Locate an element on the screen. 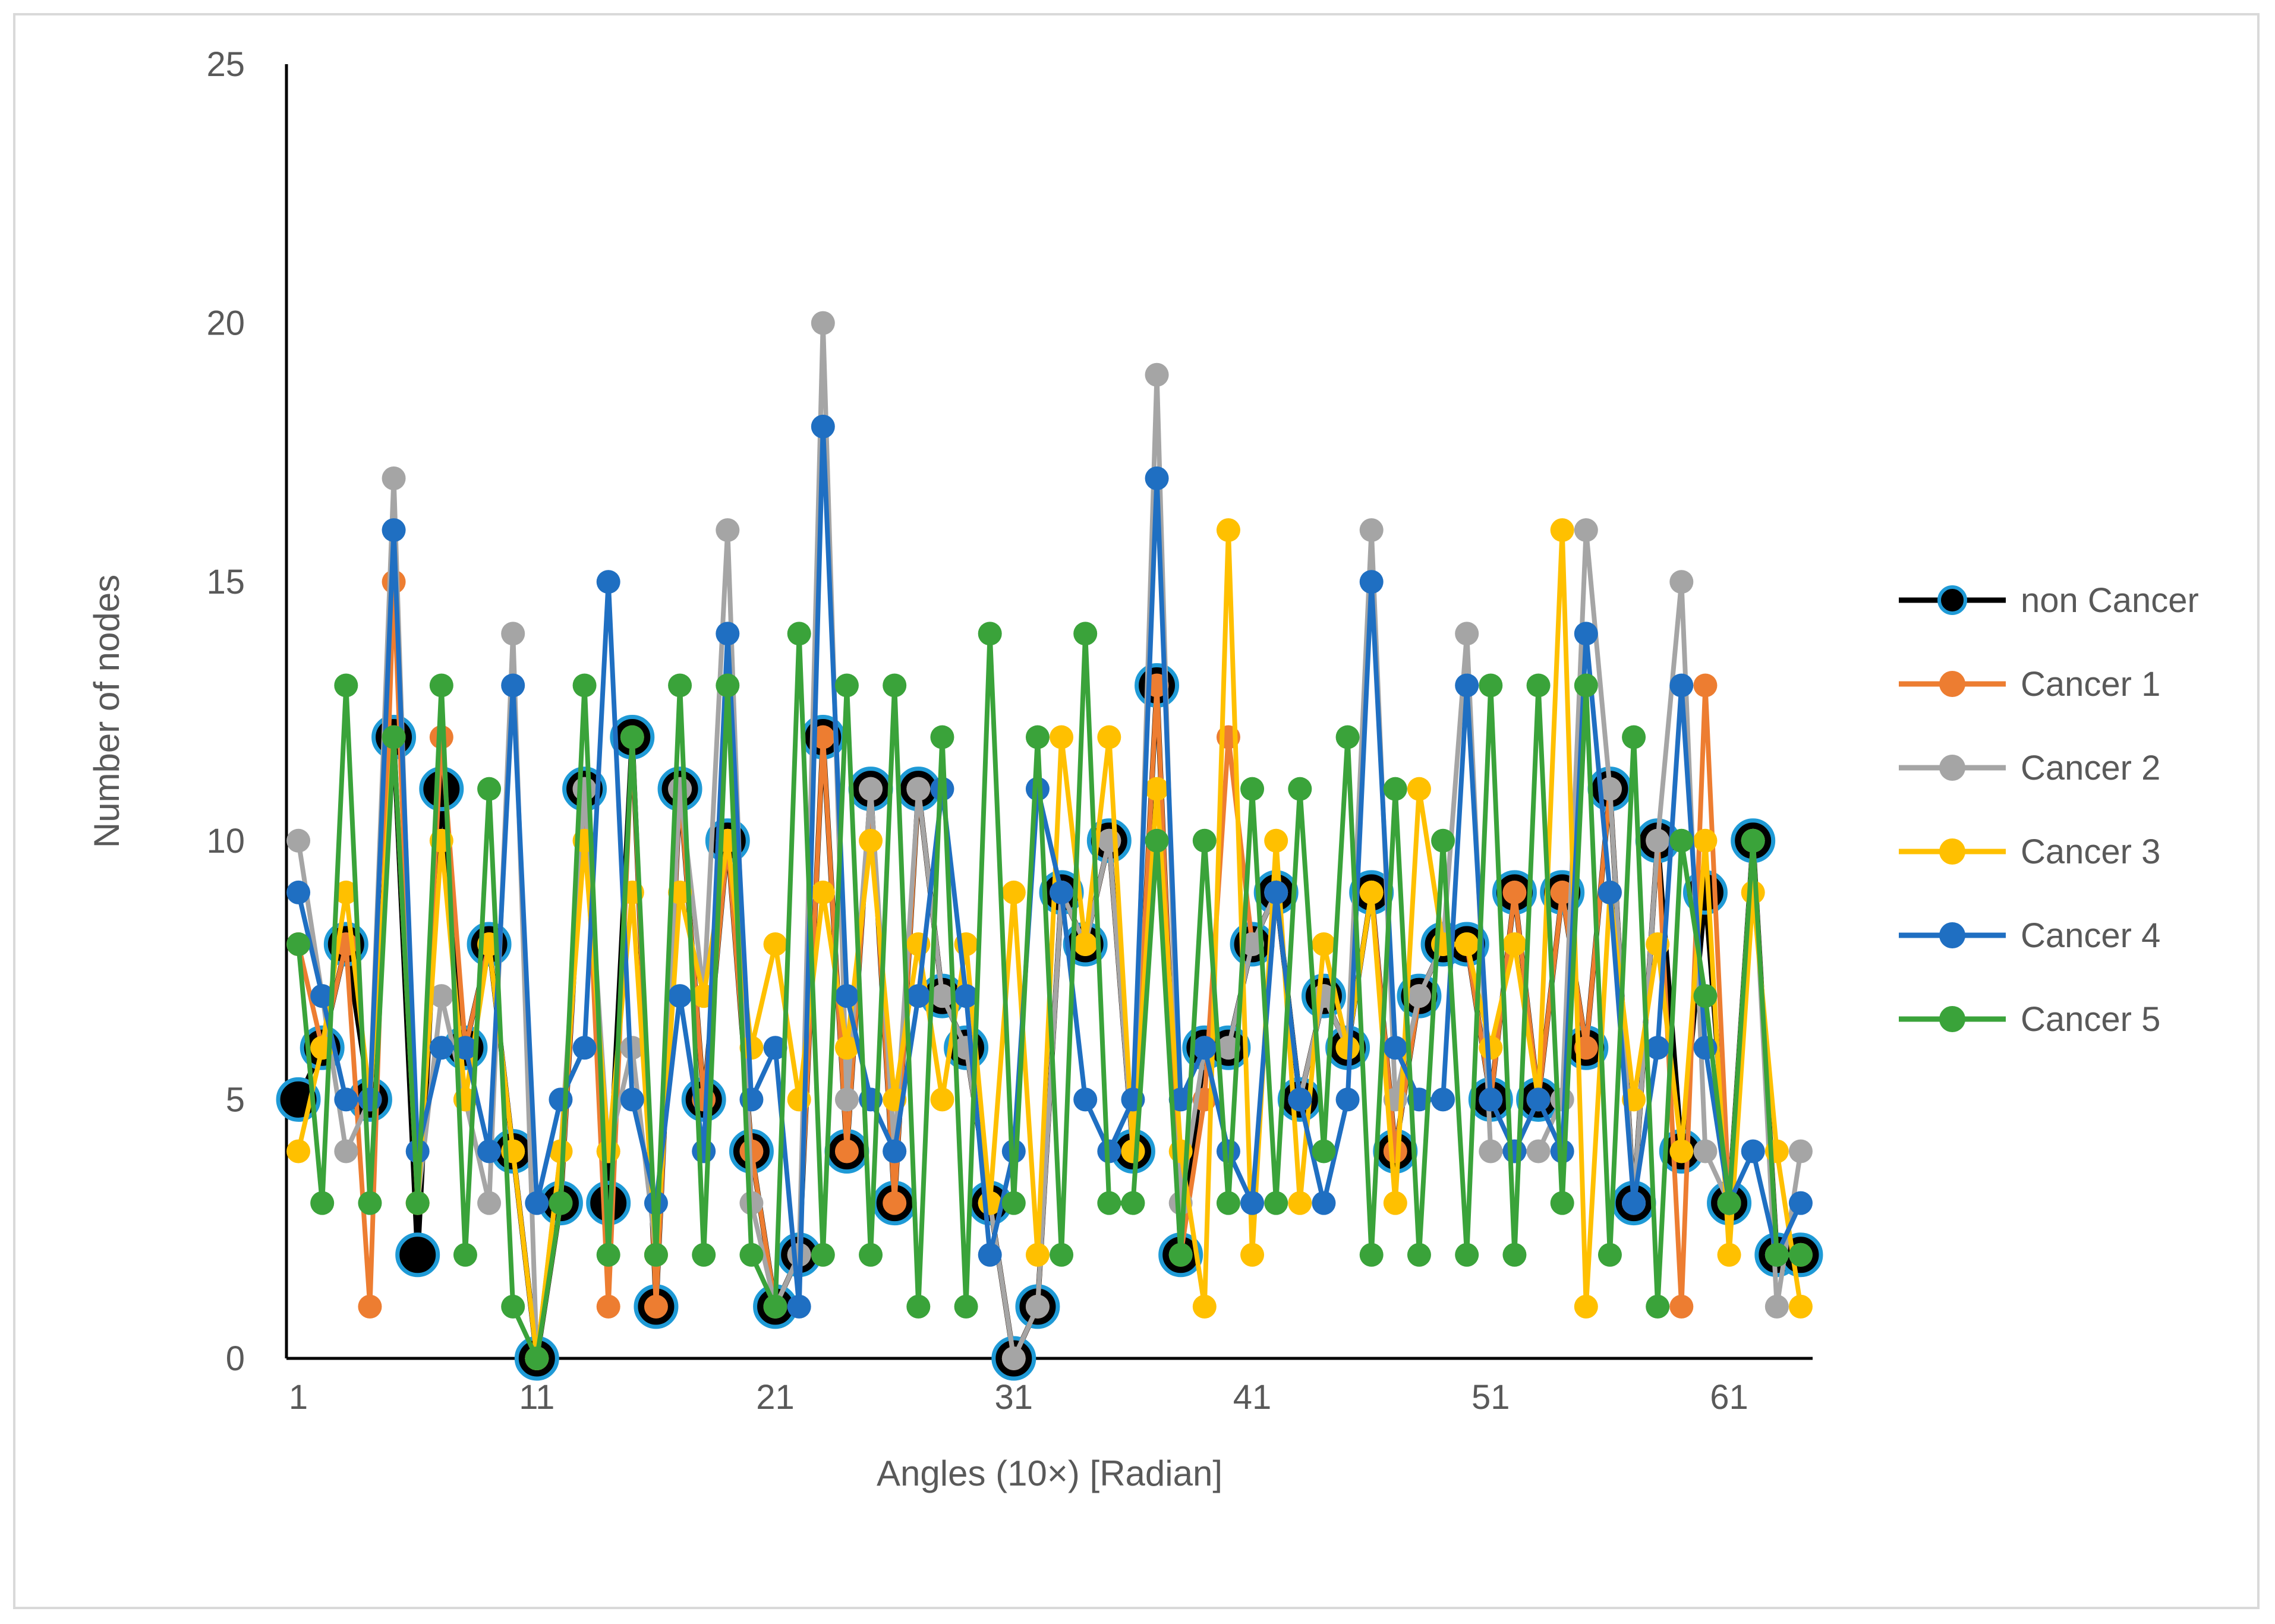 The width and height of the screenshot is (2275, 1624). x-tick-label: 51 is located at coordinates (1491, 1397).